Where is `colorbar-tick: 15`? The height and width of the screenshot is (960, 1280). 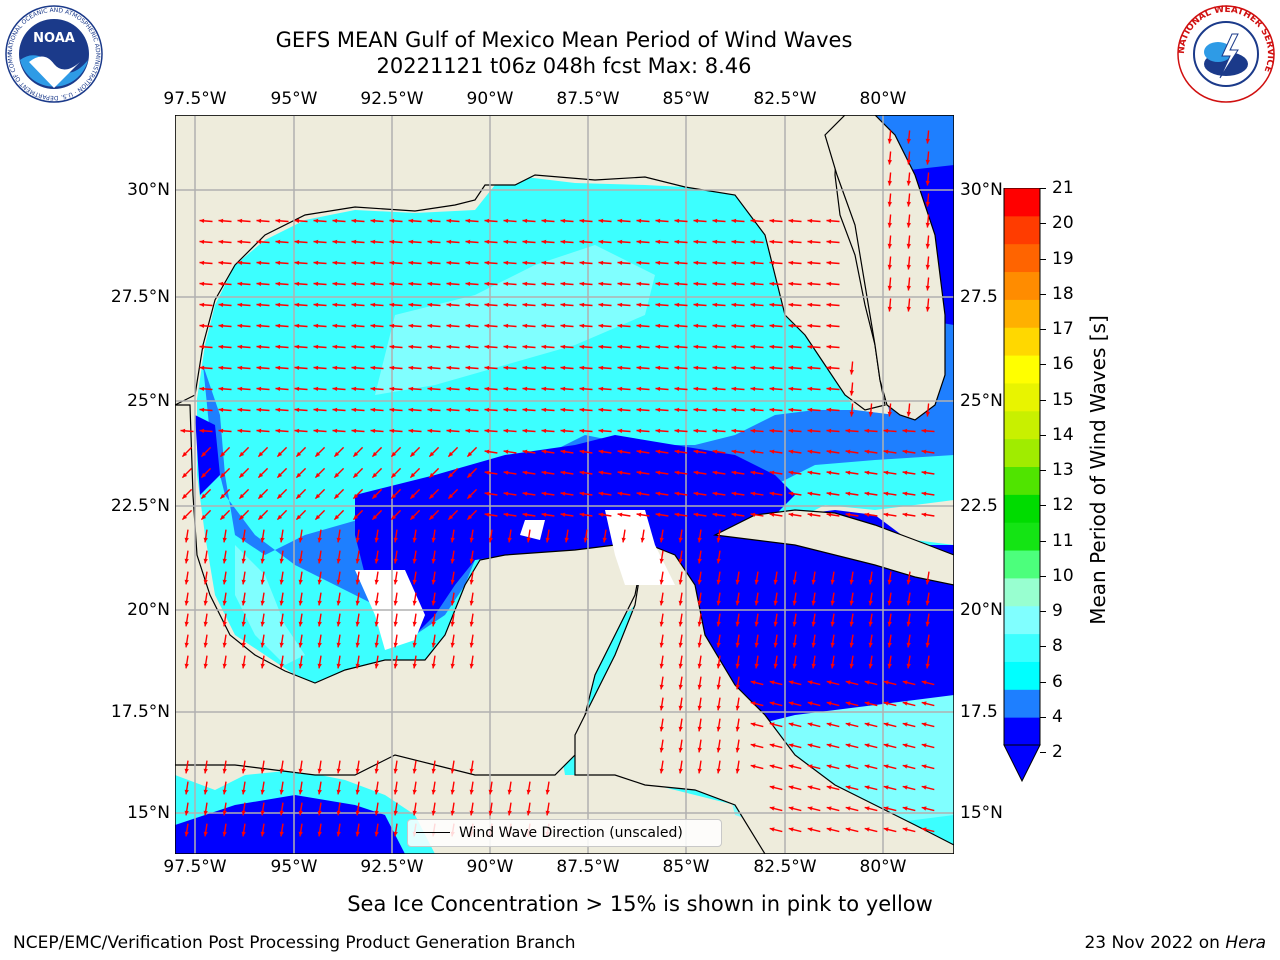 colorbar-tick: 15 is located at coordinates (1063, 399).